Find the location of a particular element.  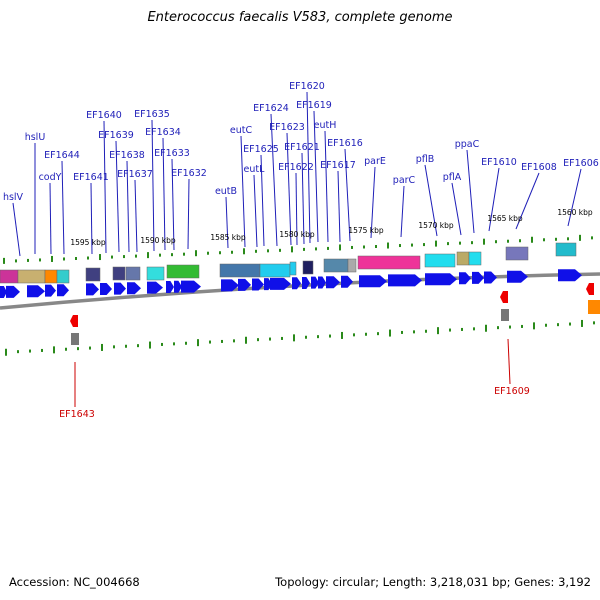

gene-label: EF1621 is located at coordinates (302, 147).